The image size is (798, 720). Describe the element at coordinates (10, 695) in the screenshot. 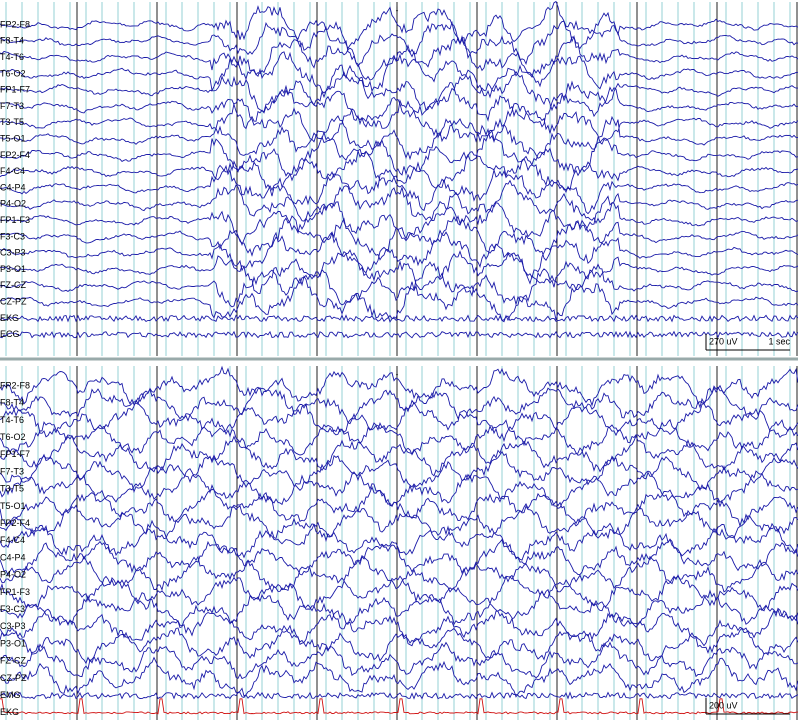

I see `channel-label: EMG` at that location.